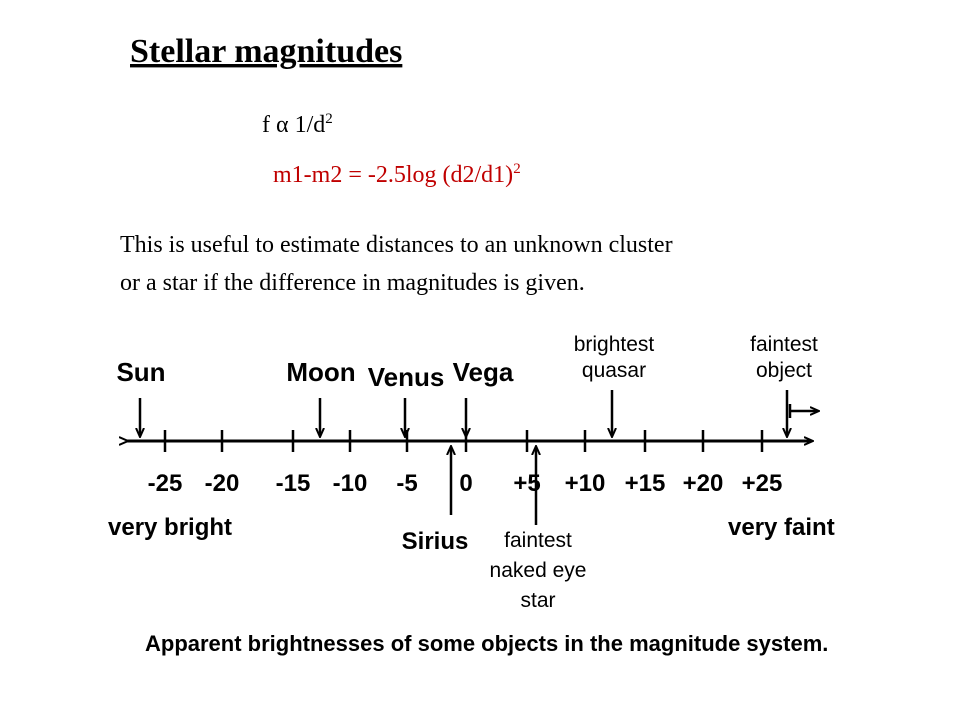 This screenshot has width=960, height=720. I want to click on tick-label: -25, so click(165, 483).